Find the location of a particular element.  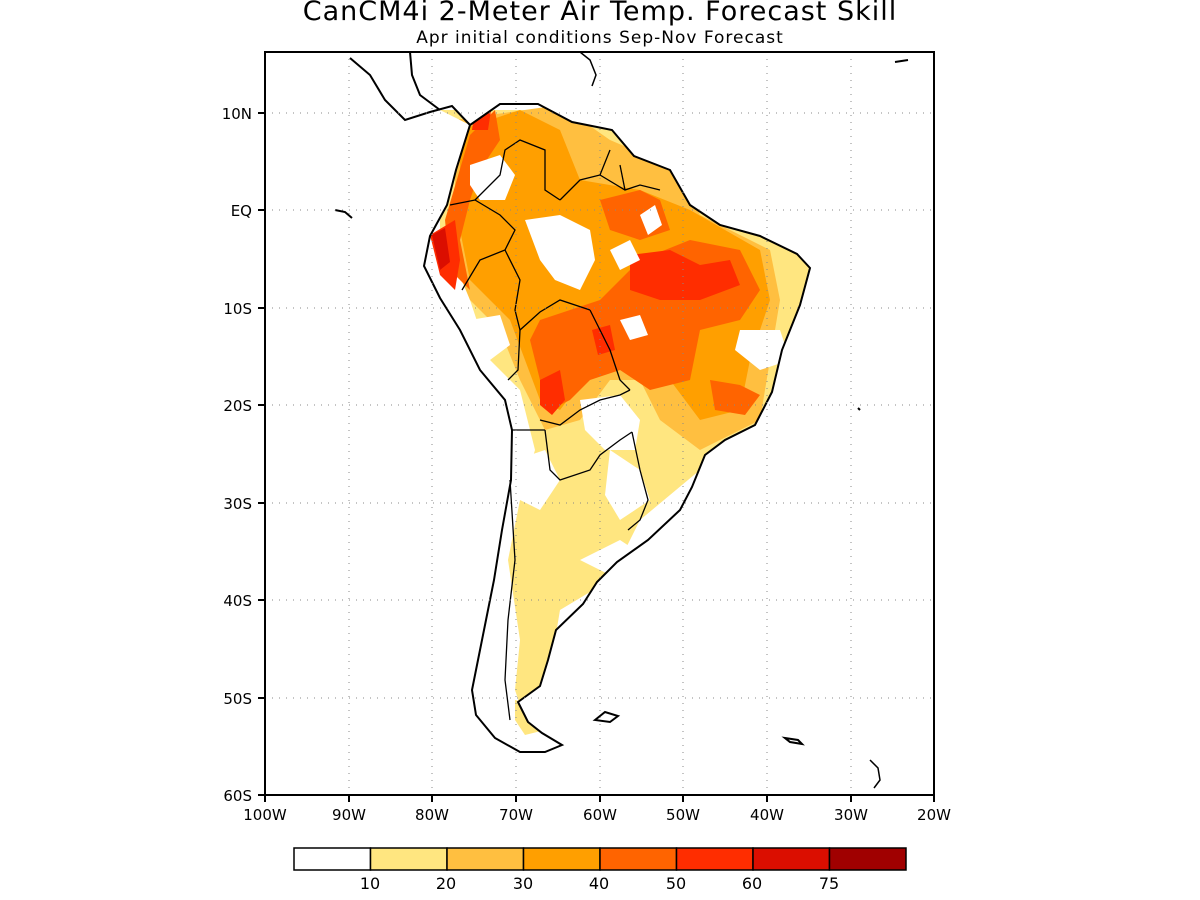

colorbar-label: 50 is located at coordinates (676, 883).